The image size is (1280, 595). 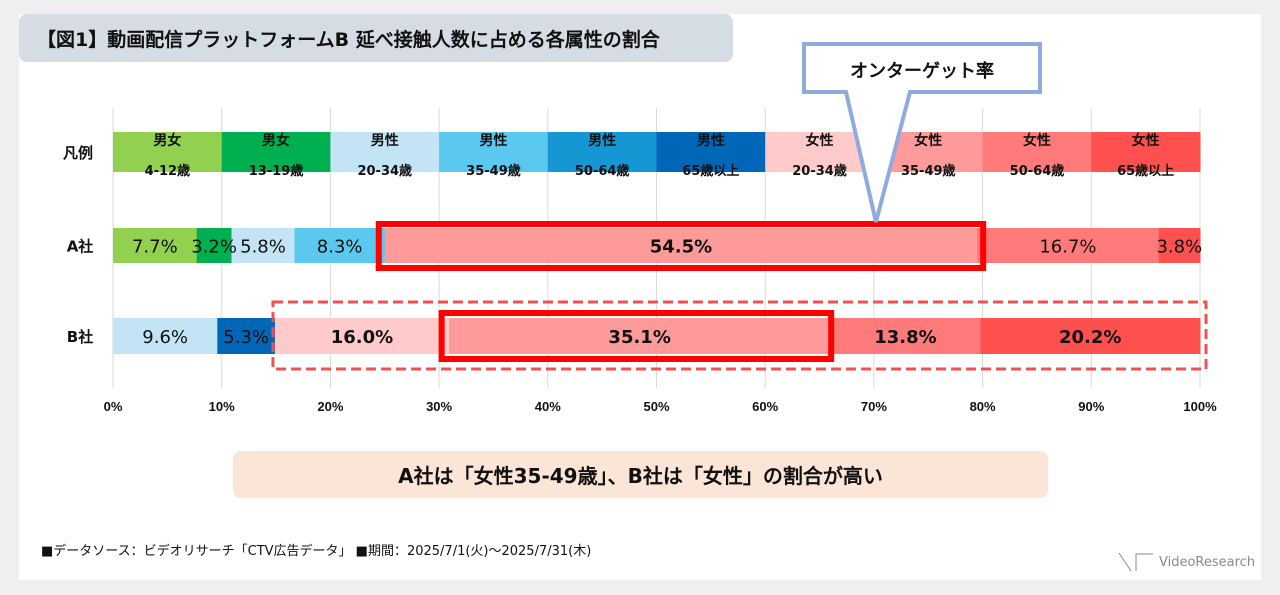 I want to click on data-label: 8.3%, so click(x=340, y=247).